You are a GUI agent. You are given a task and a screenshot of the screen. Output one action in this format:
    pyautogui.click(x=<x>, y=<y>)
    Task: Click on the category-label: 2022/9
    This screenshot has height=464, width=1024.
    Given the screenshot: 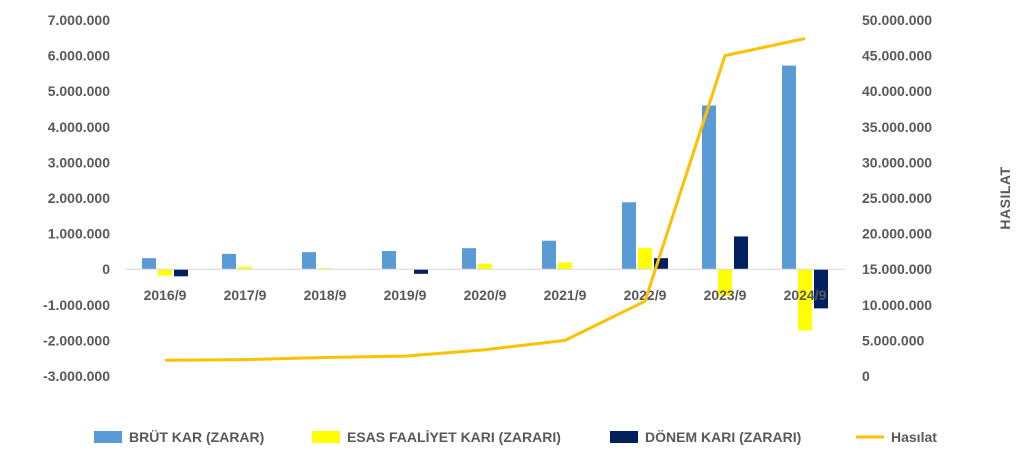 What is the action you would take?
    pyautogui.click(x=645, y=295)
    